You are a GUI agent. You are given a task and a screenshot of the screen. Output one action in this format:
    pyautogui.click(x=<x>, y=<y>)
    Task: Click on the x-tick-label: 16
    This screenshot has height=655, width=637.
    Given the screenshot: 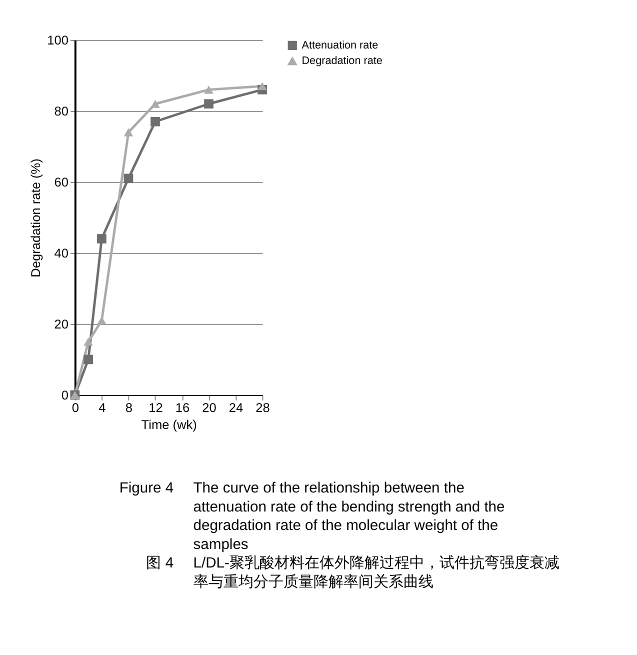 What is the action you would take?
    pyautogui.click(x=182, y=408)
    